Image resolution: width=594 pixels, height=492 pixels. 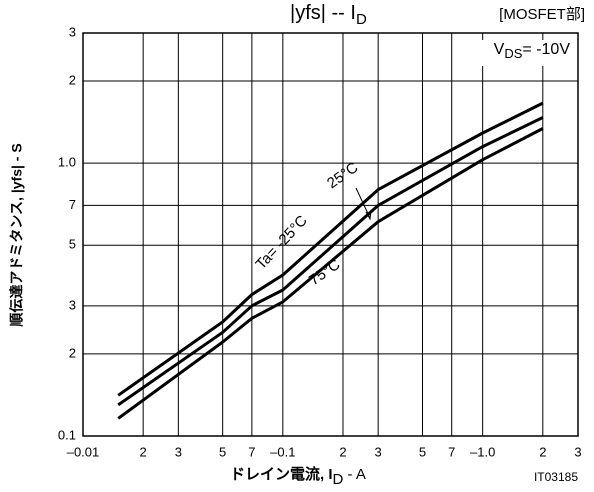 I want to click on x-axis-label: ドレイン電流, ID - A, so click(x=298, y=476).